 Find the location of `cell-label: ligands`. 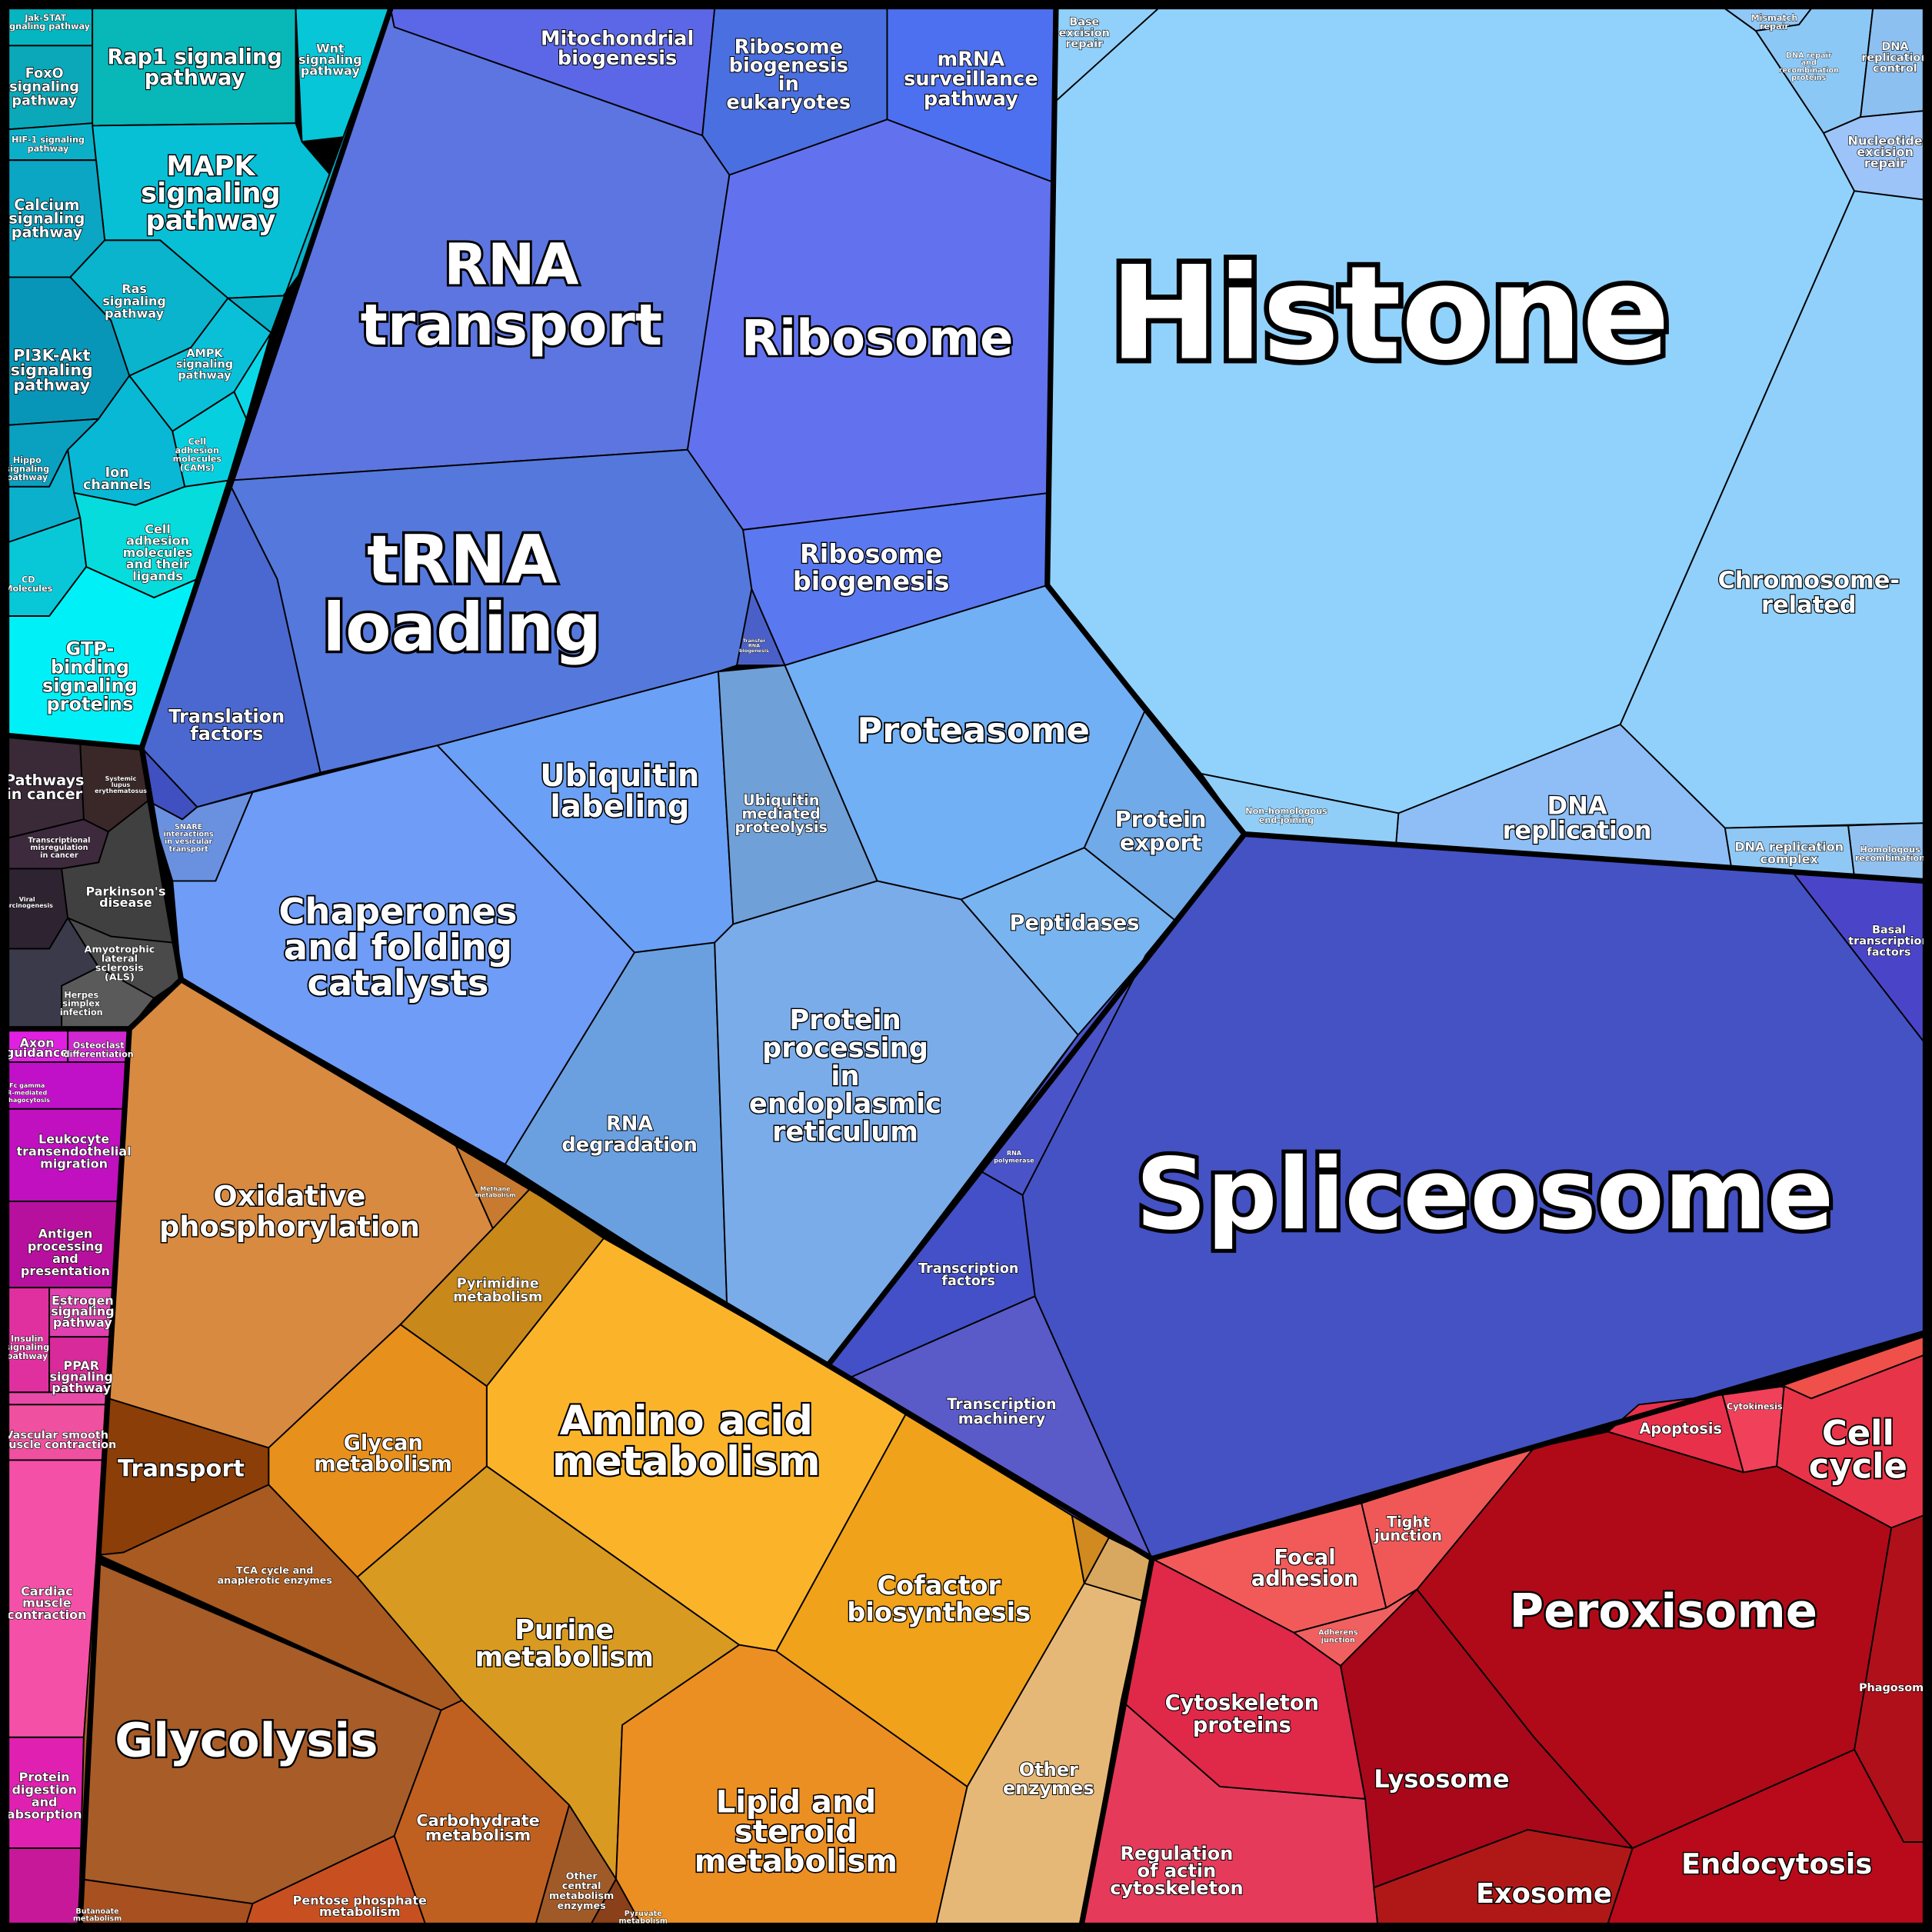

cell-label: ligands is located at coordinates (157, 575).